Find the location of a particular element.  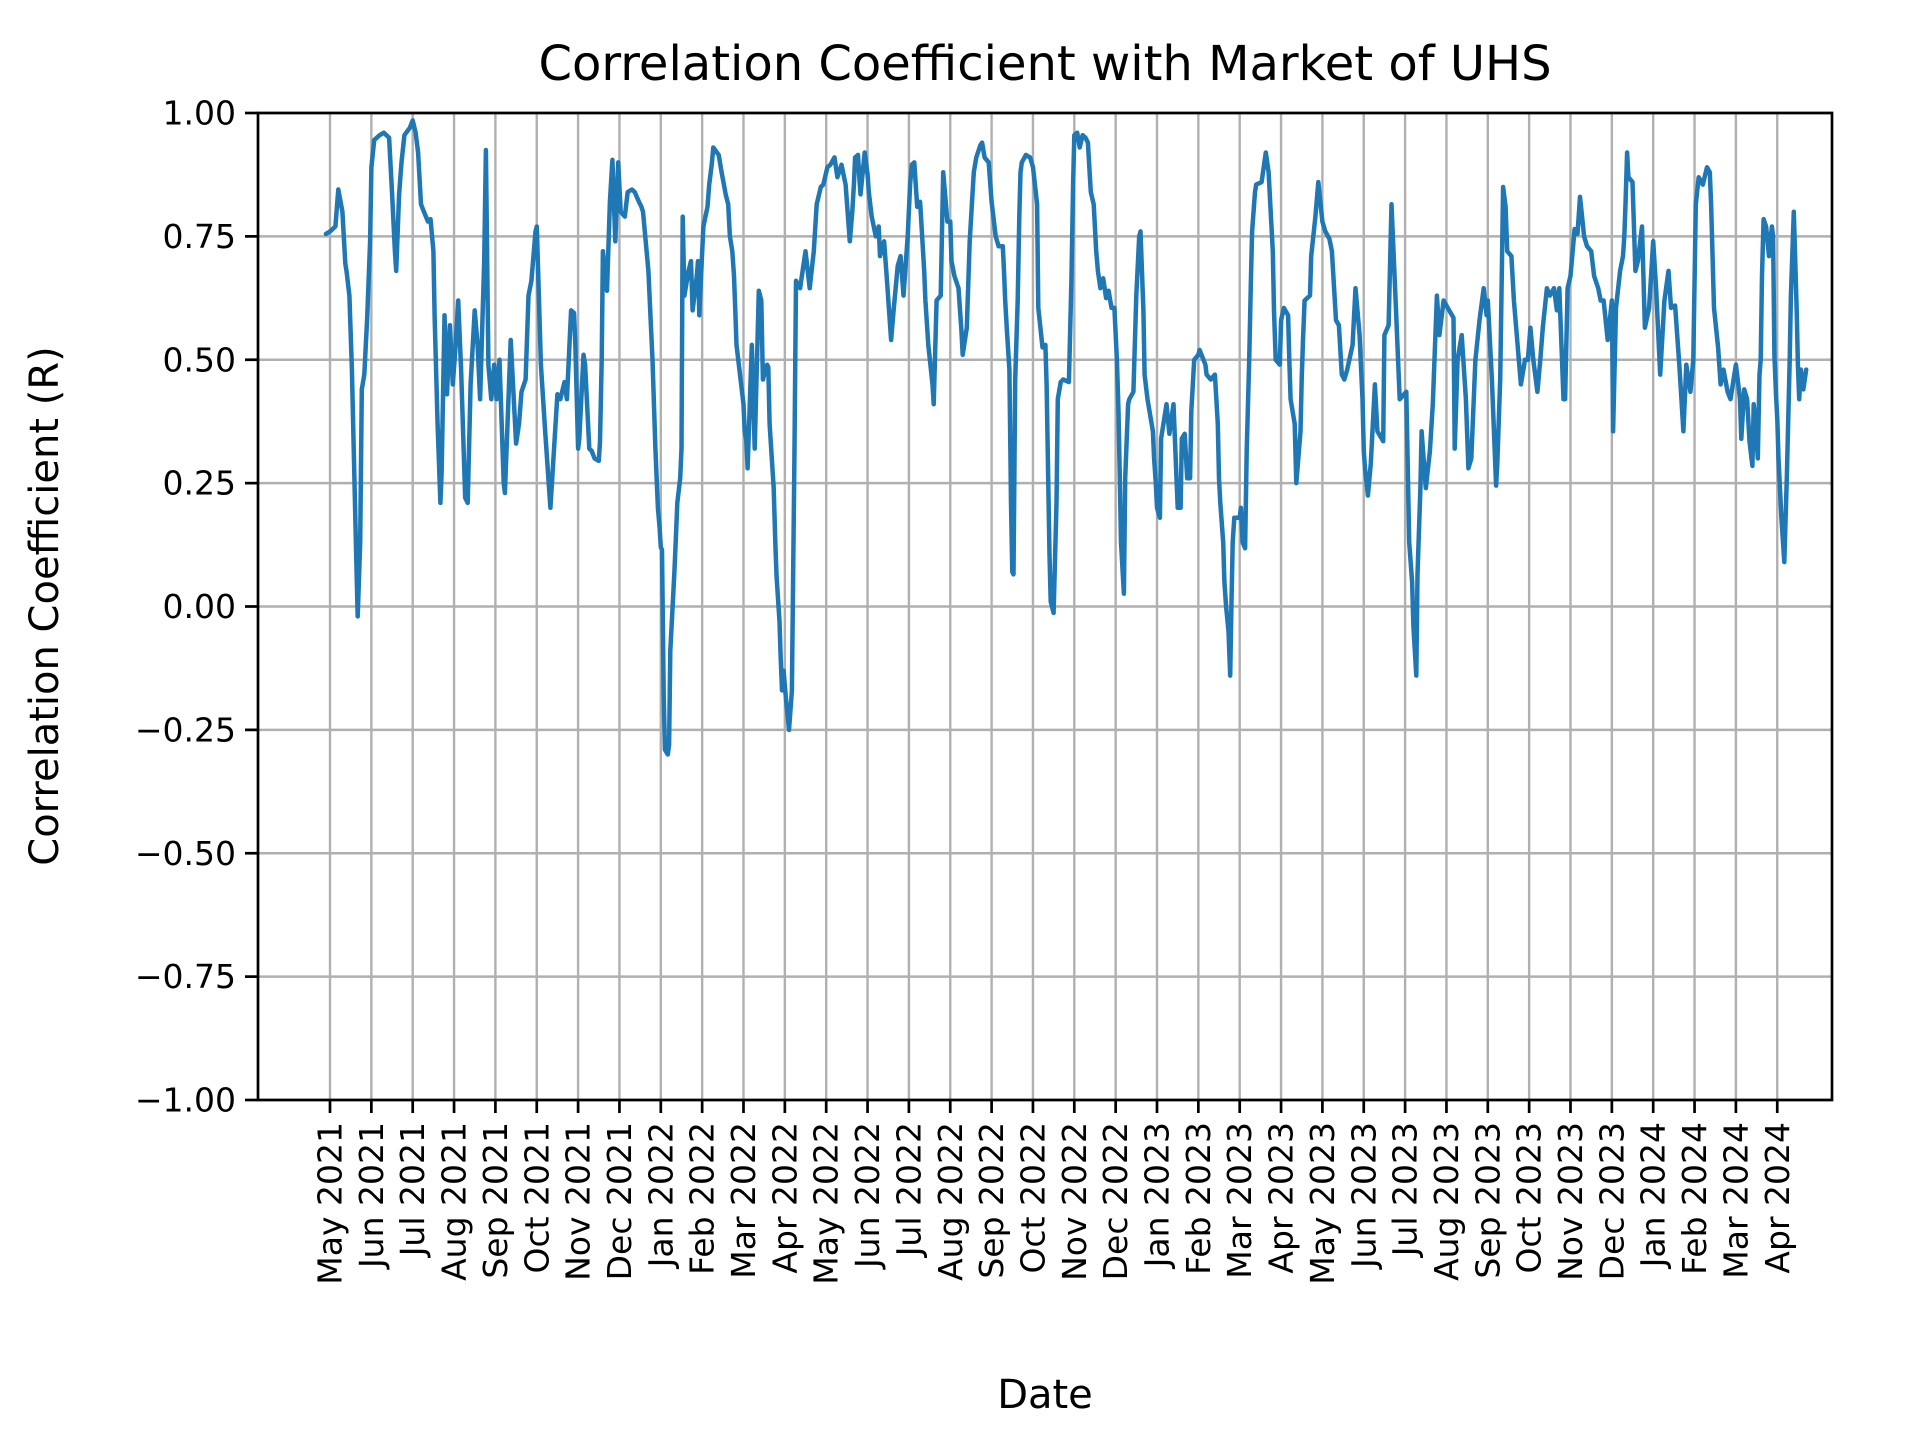

x-tick-label: Sep 2022 is located at coordinates (991, 1200).